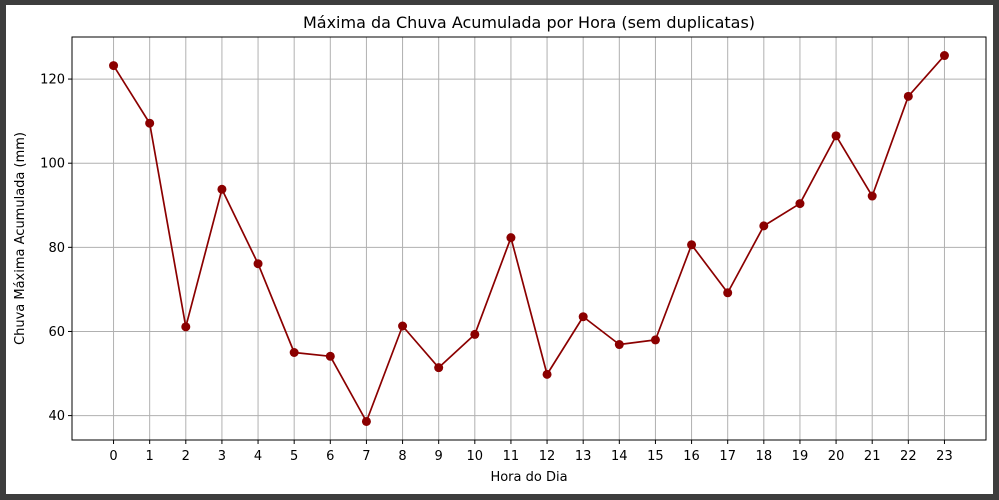 This screenshot has width=999, height=500. What do you see at coordinates (330, 456) in the screenshot?
I see `x-tick-label: 6` at bounding box center [330, 456].